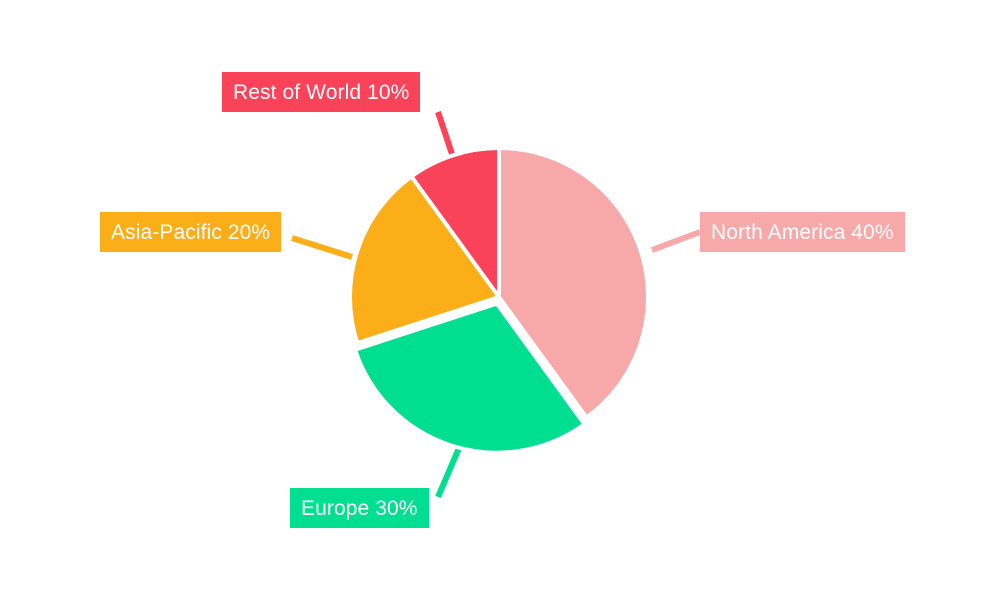 This screenshot has height=600, width=1000. What do you see at coordinates (191, 232) in the screenshot?
I see `data-label-asia-pacific: Asia-Pacific 20%` at bounding box center [191, 232].